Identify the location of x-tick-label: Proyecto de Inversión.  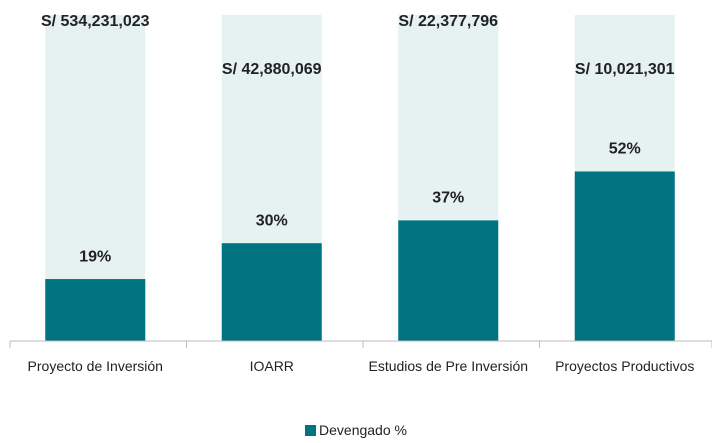
(95, 366).